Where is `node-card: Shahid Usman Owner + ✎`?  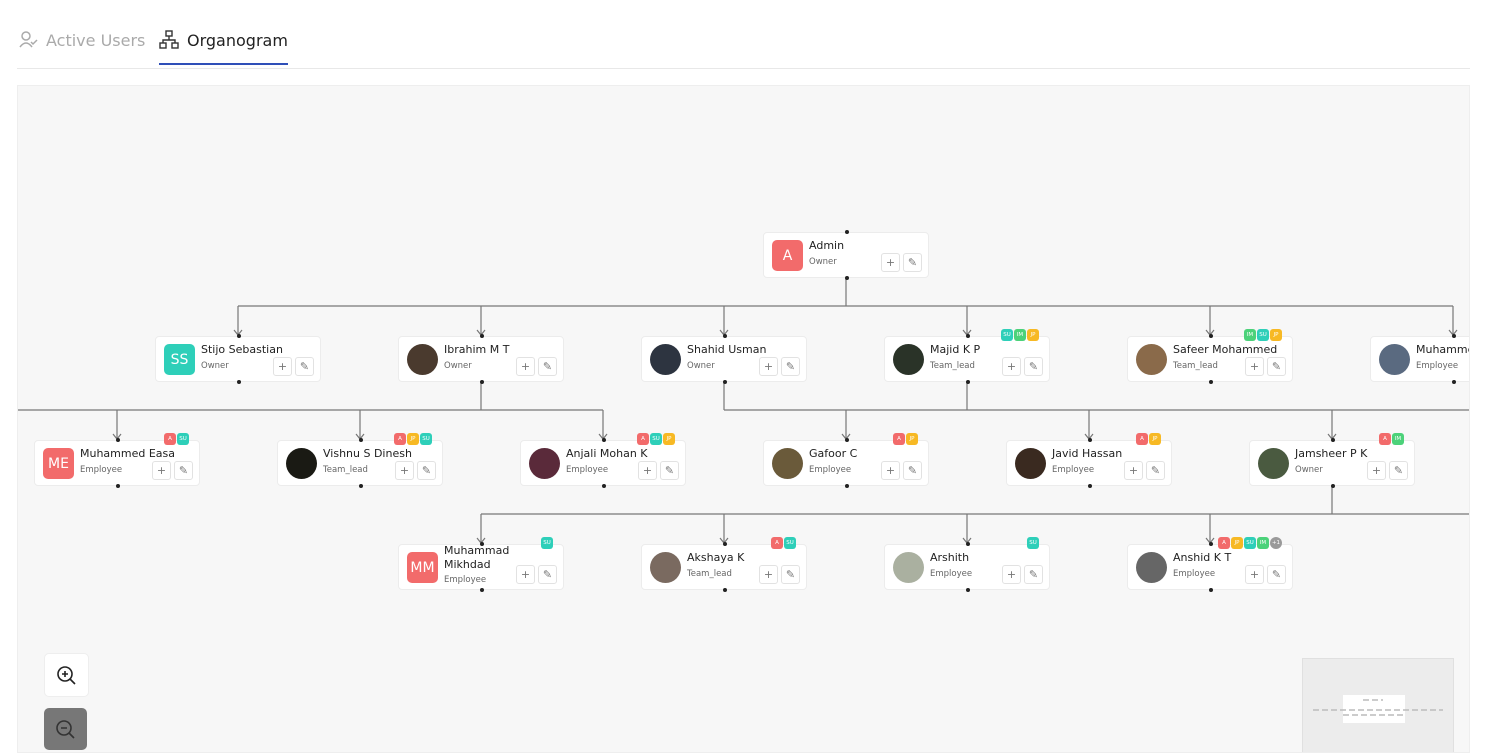
node-card: Shahid Usman Owner + ✎ is located at coordinates (724, 359).